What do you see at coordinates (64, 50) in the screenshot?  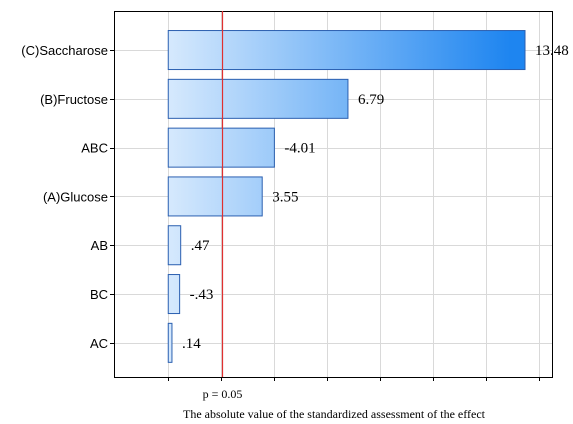 I see `category-label: (C)Saccharose` at bounding box center [64, 50].